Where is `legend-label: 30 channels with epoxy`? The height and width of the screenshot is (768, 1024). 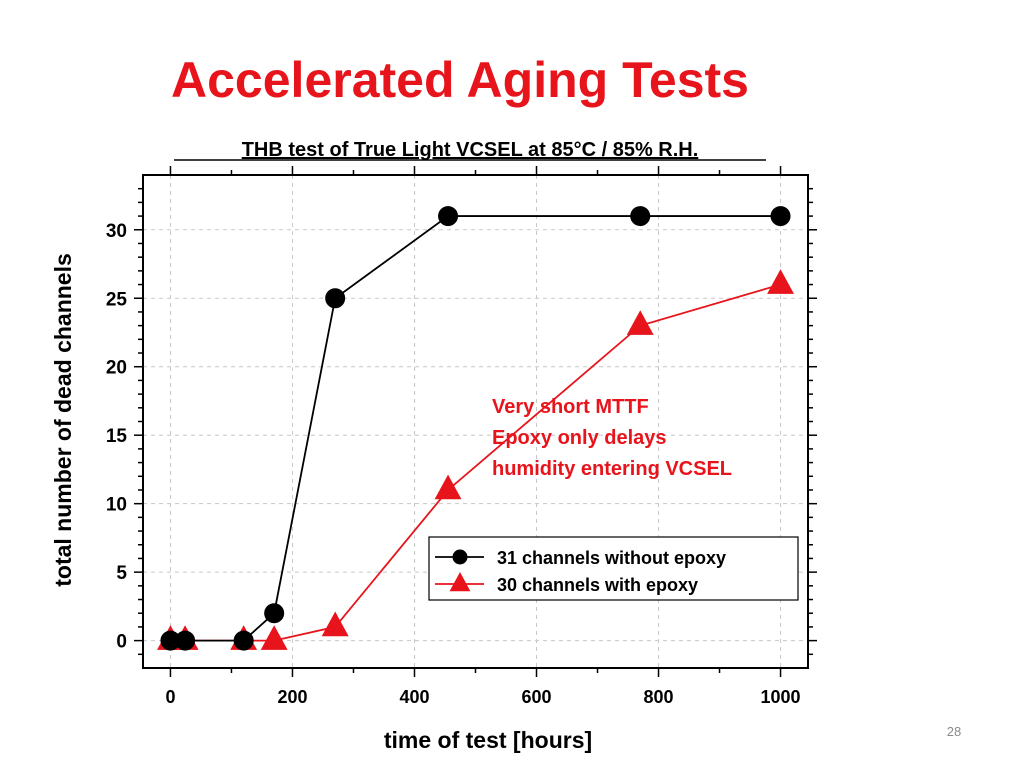
legend-label: 30 channels with epoxy is located at coordinates (597, 585).